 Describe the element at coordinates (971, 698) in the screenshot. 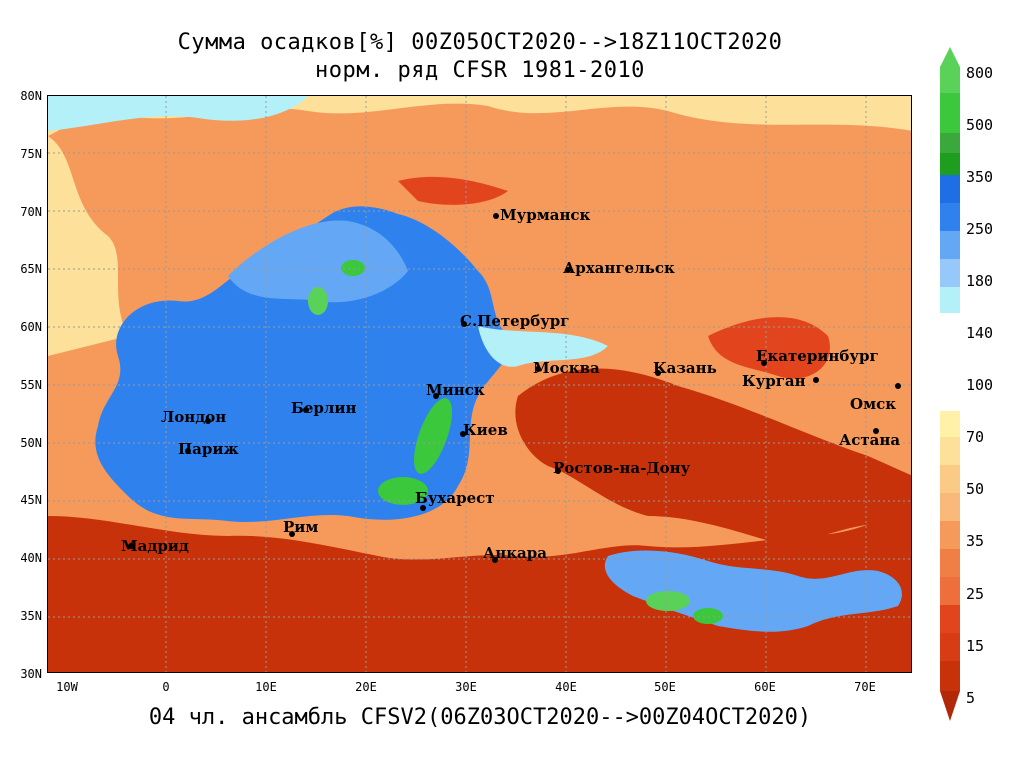

I see `colorbar-label: 5` at that location.